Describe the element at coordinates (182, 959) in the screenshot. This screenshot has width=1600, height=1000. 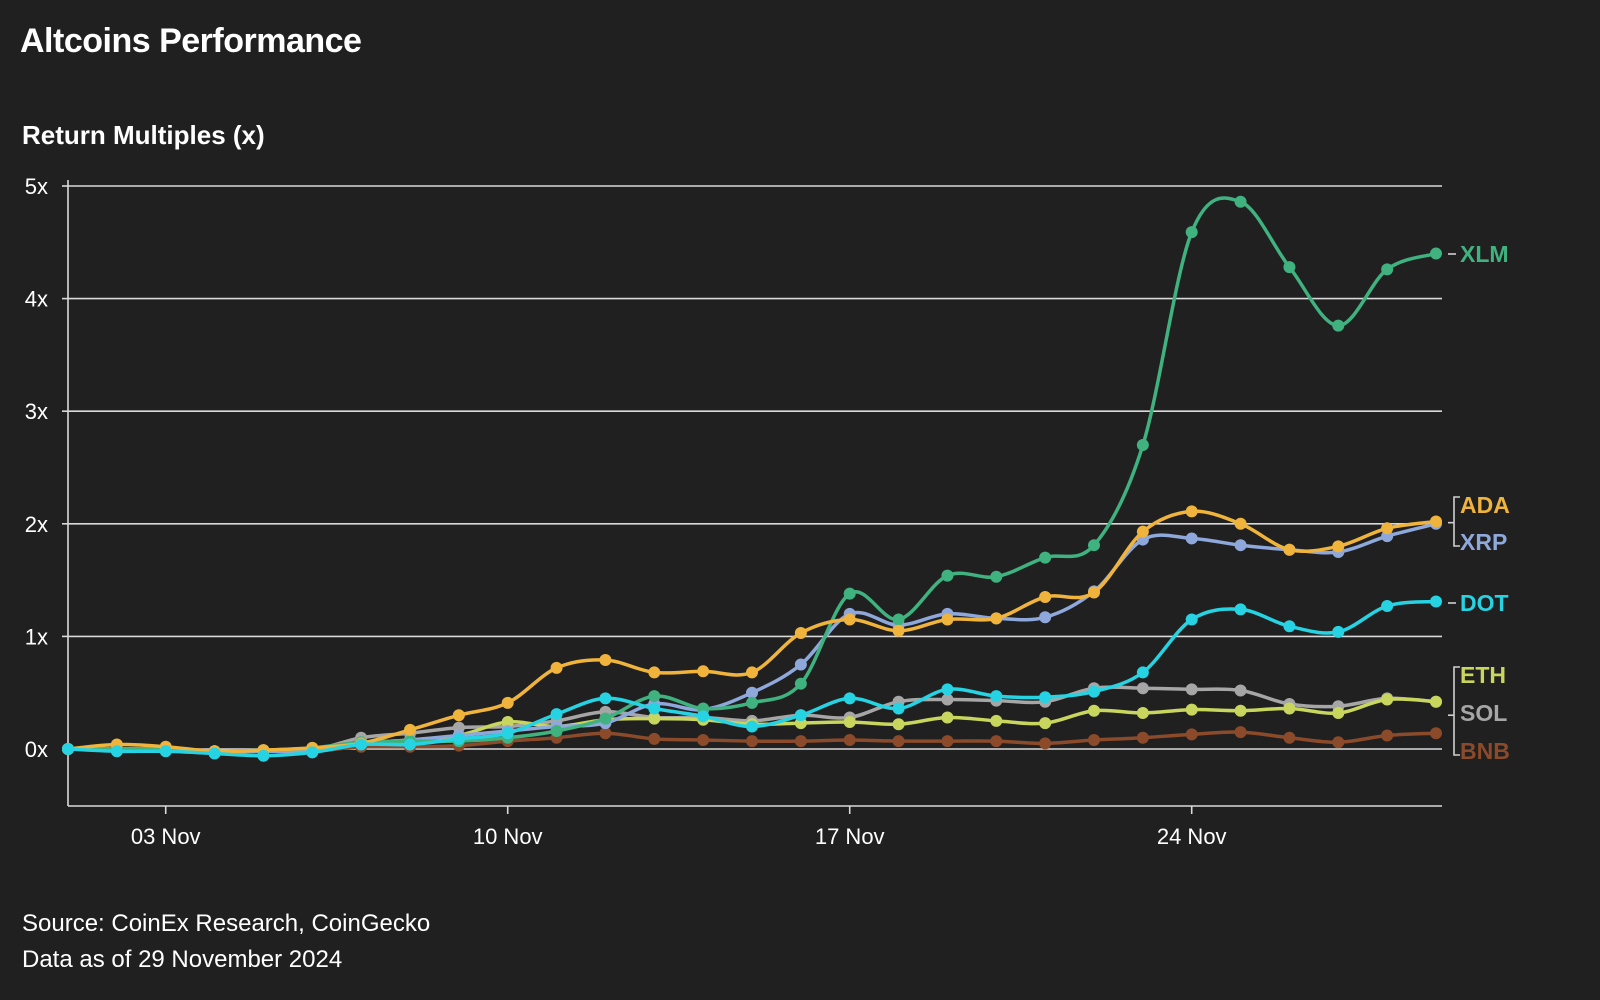
I see `data-date-note: Data as of 29 November 2024` at that location.